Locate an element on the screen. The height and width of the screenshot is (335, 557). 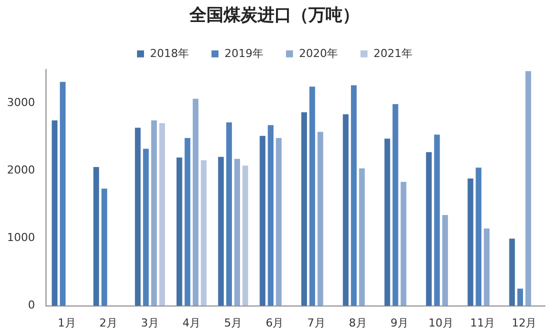
x-tick-label: 5月 is located at coordinates (233, 323).